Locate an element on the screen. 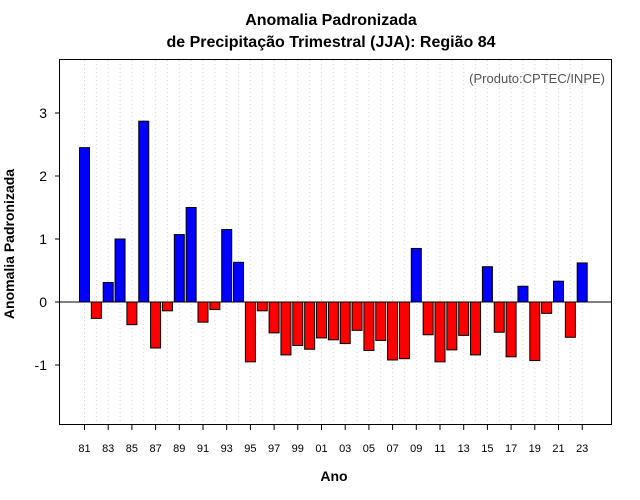 This screenshot has height=500, width=640. bar-2017 is located at coordinates (511, 329).